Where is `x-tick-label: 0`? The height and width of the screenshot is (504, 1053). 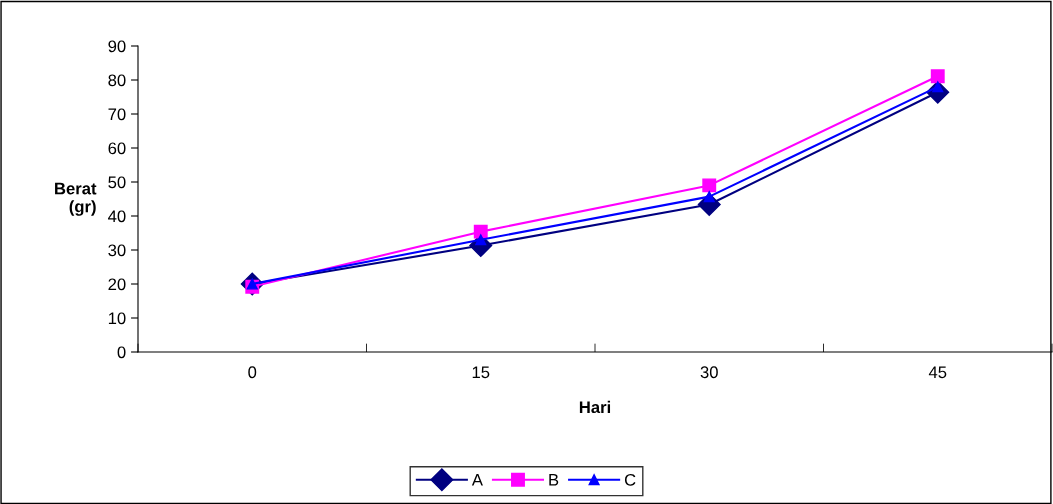 x-tick-label: 0 is located at coordinates (252, 372).